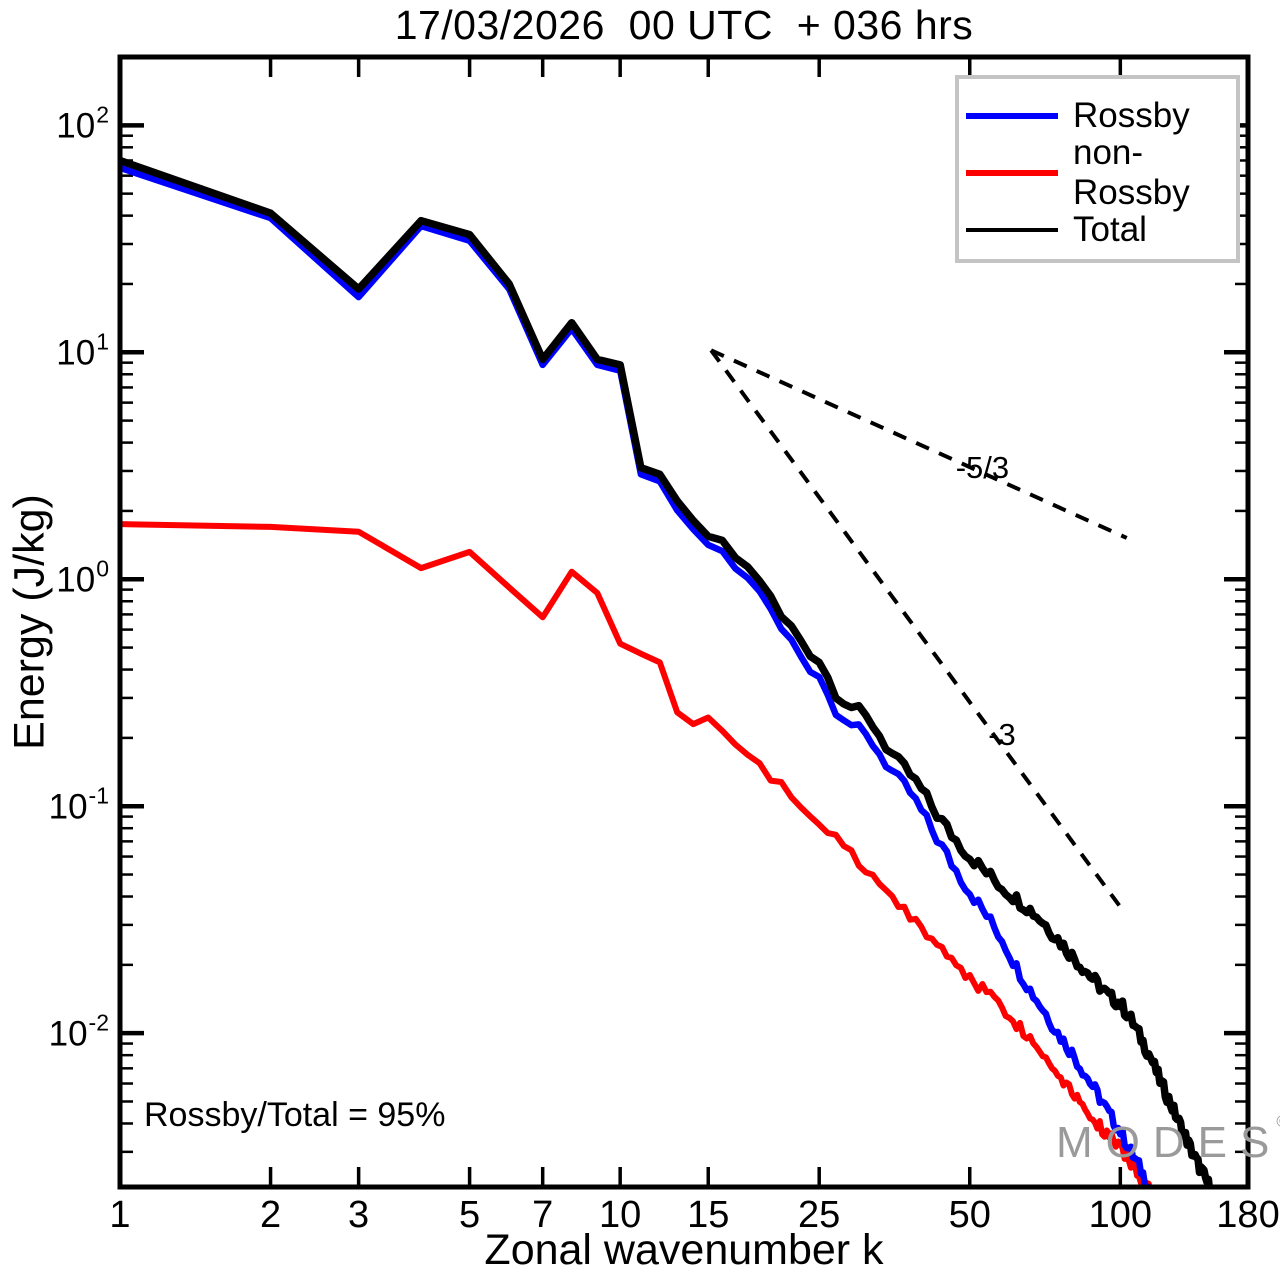 Image resolution: width=1280 pixels, height=1281 pixels. What do you see at coordinates (620, 1215) in the screenshot?
I see `x-tick-label: 10` at bounding box center [620, 1215].